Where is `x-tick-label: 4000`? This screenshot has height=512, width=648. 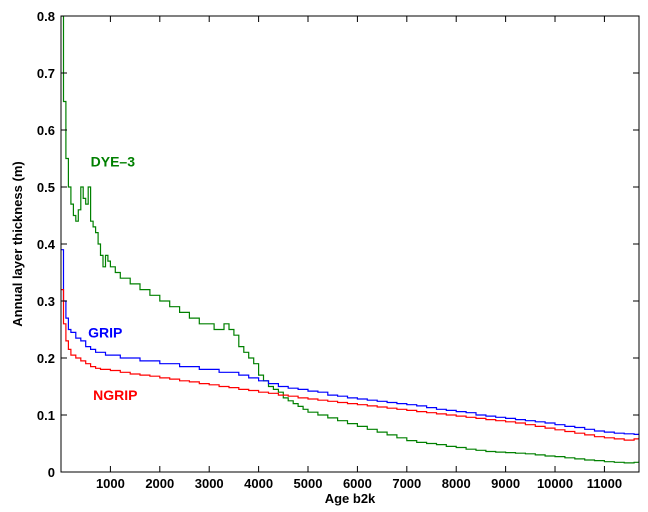 x-tick-label: 4000 is located at coordinates (258, 483).